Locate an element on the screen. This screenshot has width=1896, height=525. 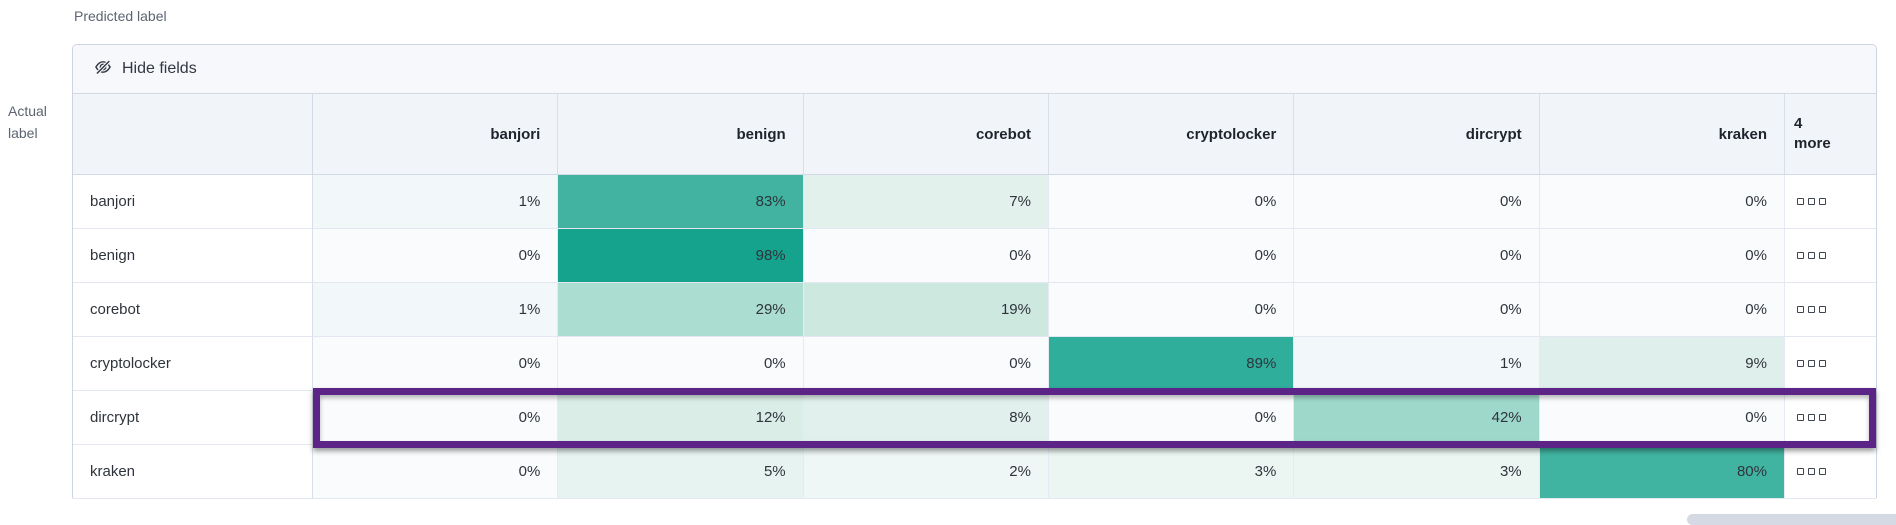
row-label-dircrypt: dircrypt is located at coordinates (193, 418).